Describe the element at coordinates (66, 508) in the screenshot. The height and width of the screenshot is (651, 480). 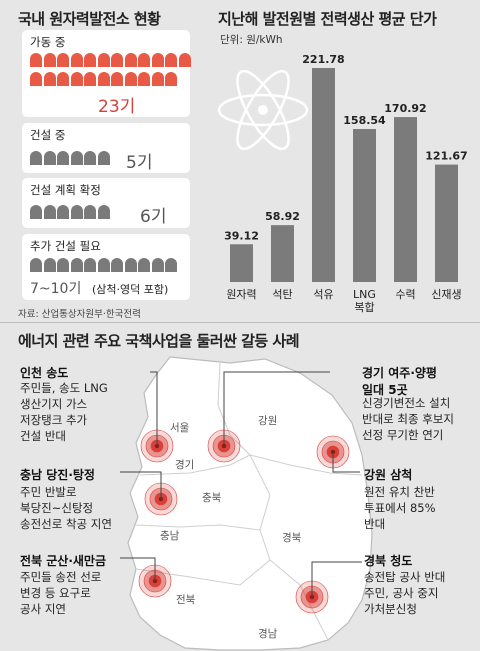
I see `callout-description: 주민 반발로 북당진~신탕정 송전선로 착공 지연` at that location.